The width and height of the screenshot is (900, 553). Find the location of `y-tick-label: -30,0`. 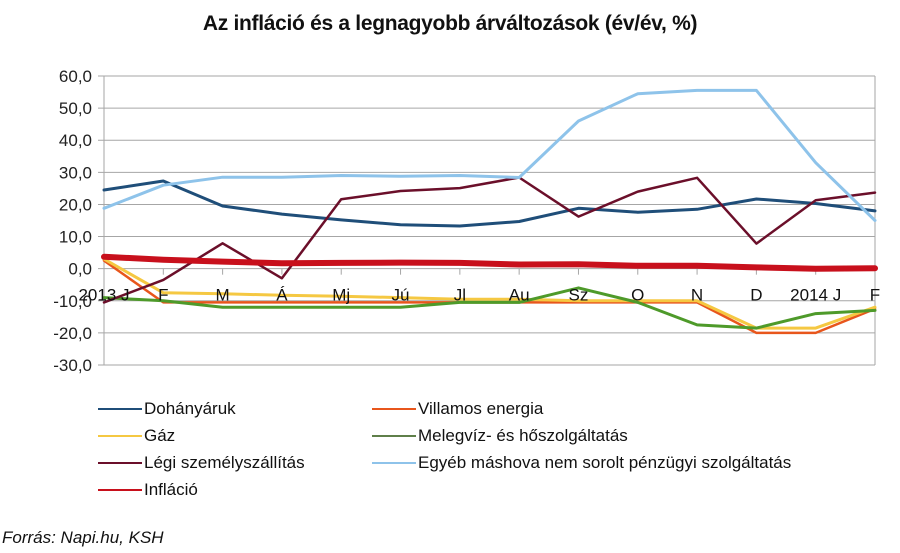

y-tick-label: -30,0 is located at coordinates (72, 365).